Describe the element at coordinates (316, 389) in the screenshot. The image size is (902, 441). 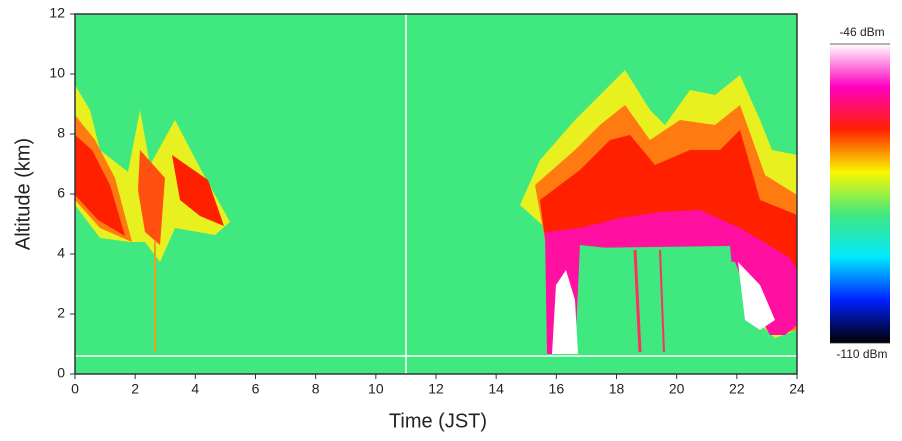
I see `x-tick-label: 8` at that location.